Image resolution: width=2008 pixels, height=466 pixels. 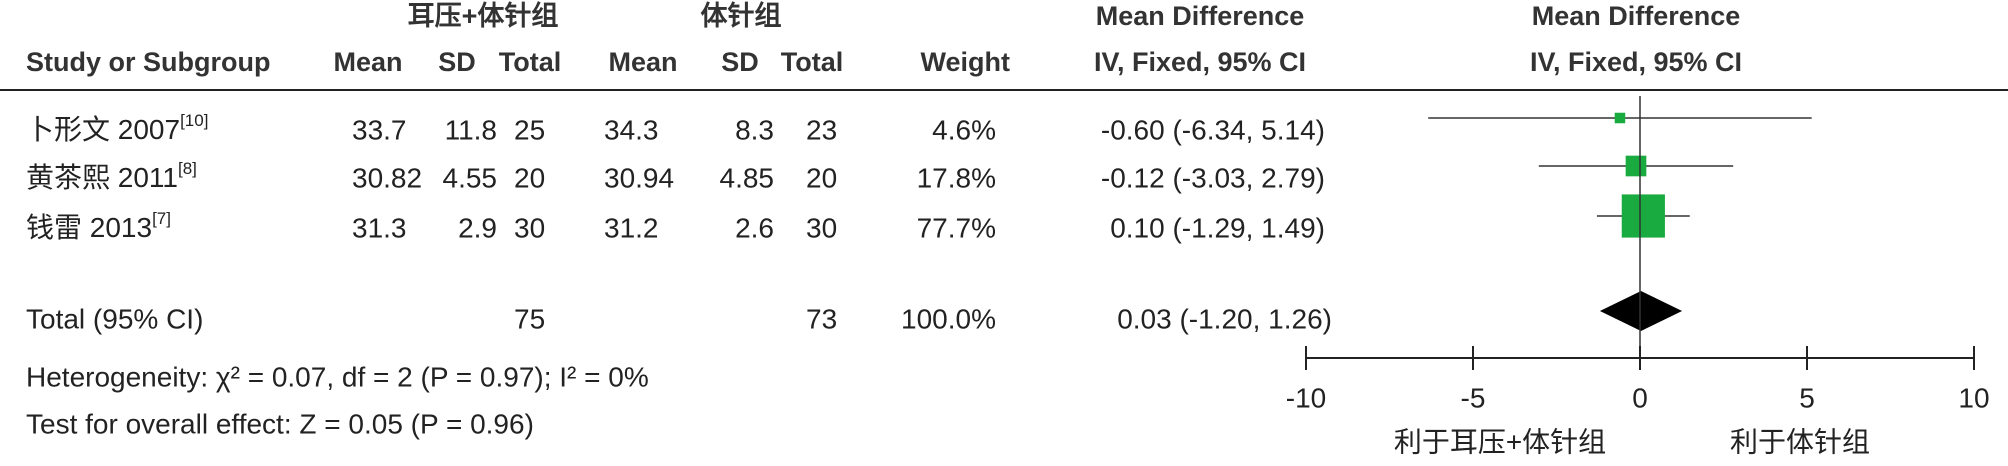 I want to click on cell: 75, so click(x=529, y=318).